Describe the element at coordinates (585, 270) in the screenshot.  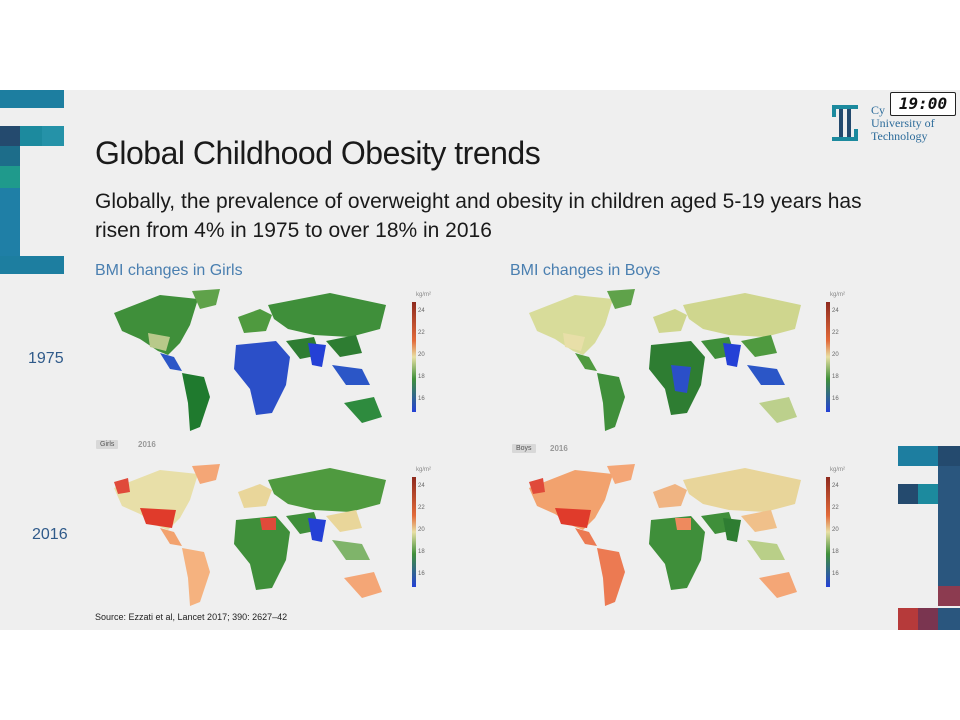
I see `boys-panel-label: BMI changes in Boys` at that location.